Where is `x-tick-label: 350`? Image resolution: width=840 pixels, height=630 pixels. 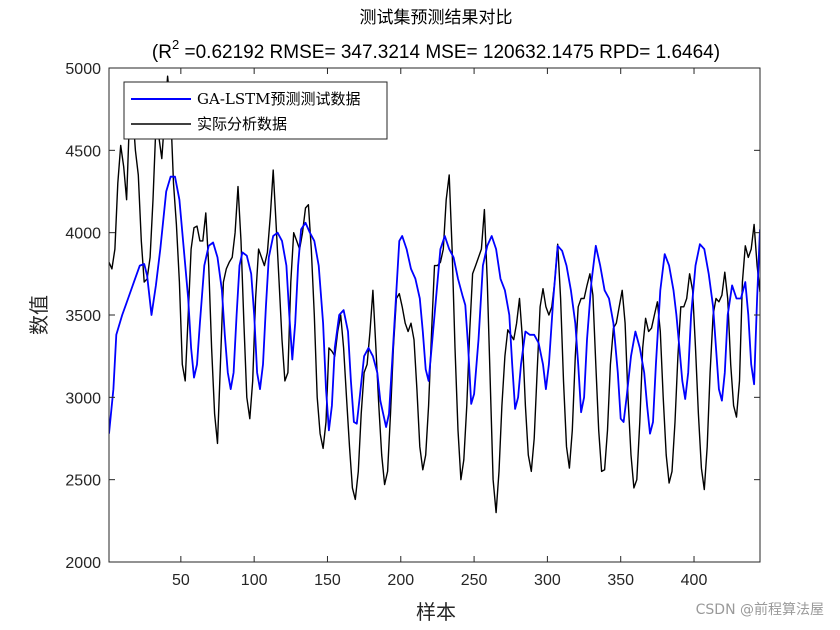
x-tick-label: 350 is located at coordinates (620, 580).